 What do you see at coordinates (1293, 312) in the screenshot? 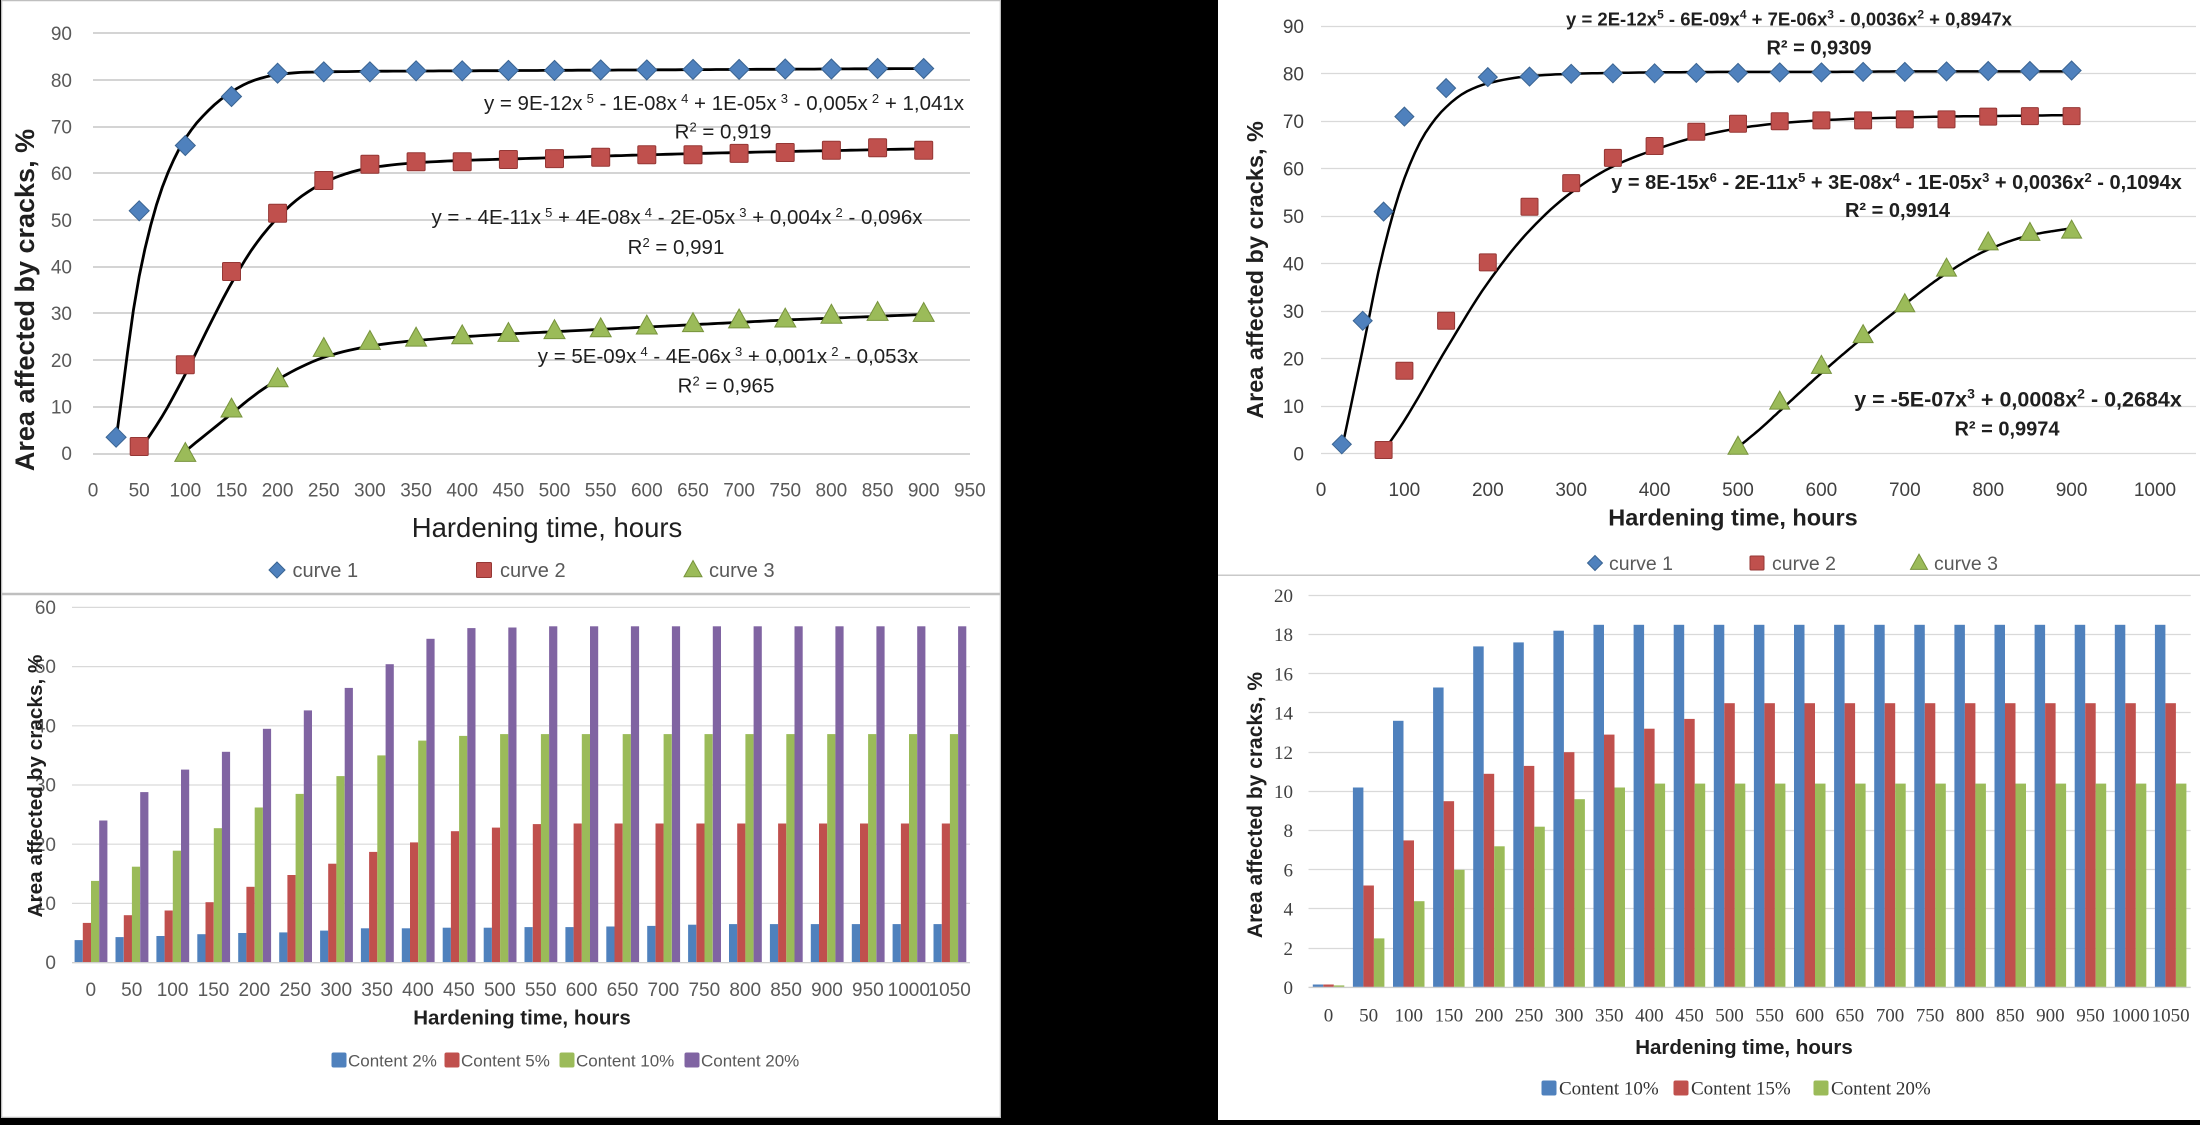
I see `svg-text: 30` at bounding box center [1293, 312].